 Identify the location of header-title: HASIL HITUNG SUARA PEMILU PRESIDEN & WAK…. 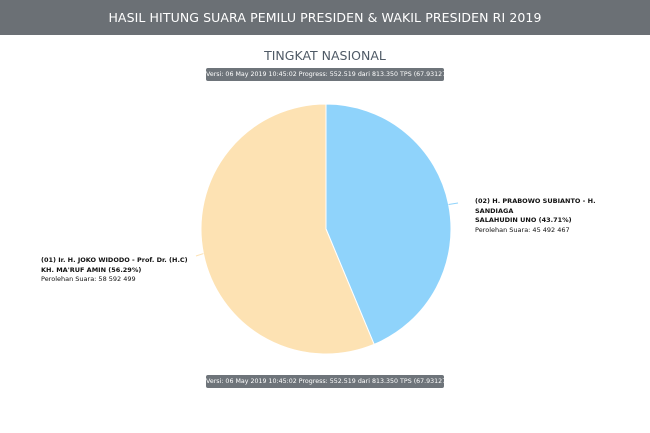
(325, 17).